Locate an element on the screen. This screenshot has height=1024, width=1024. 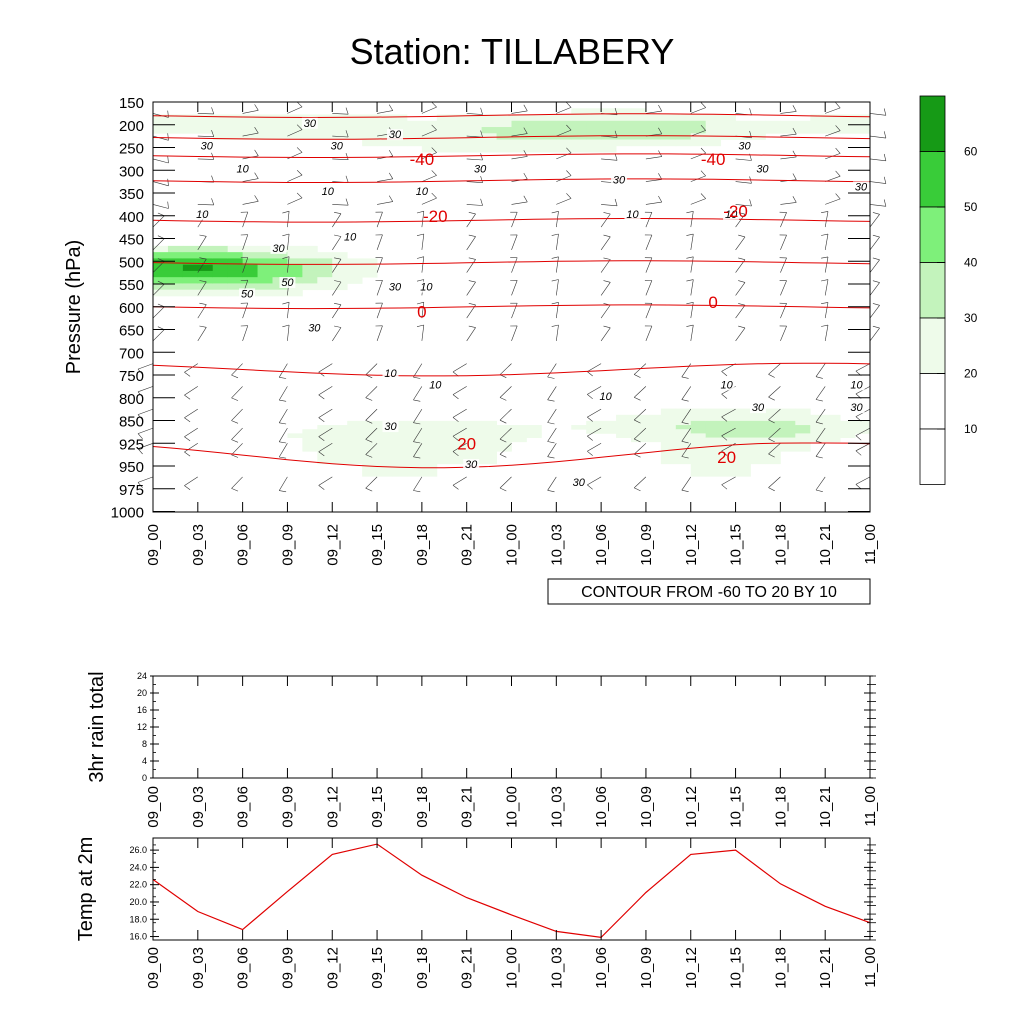
rain-plot-frame is located at coordinates (511, 727).